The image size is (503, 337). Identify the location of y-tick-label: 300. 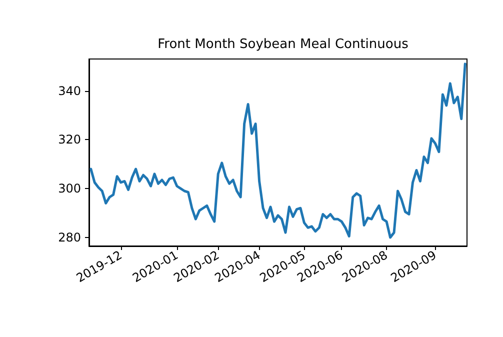
(69, 189).